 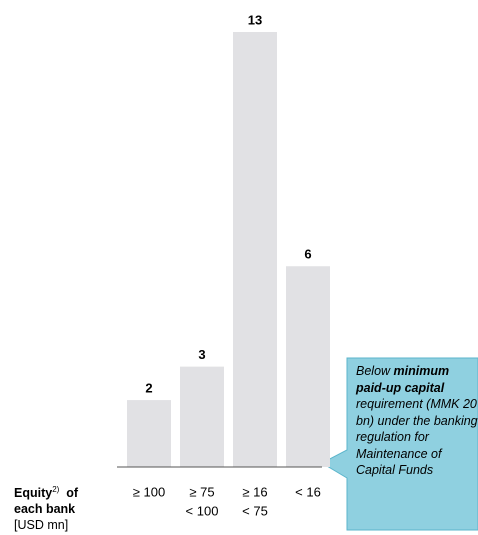 I want to click on x-tick-label: < 16, so click(x=308, y=491).